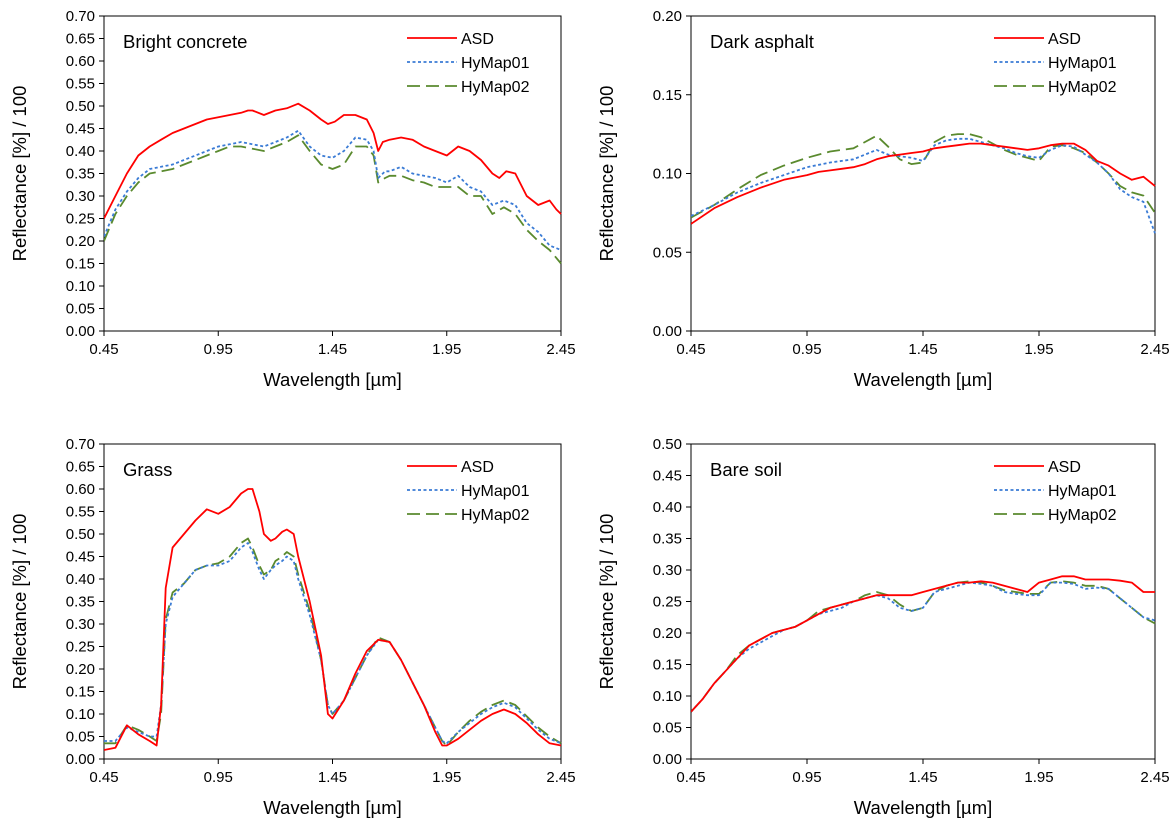 Image resolution: width=1175 pixels, height=827 pixels. I want to click on chart-title: Bare soil, so click(746, 469).